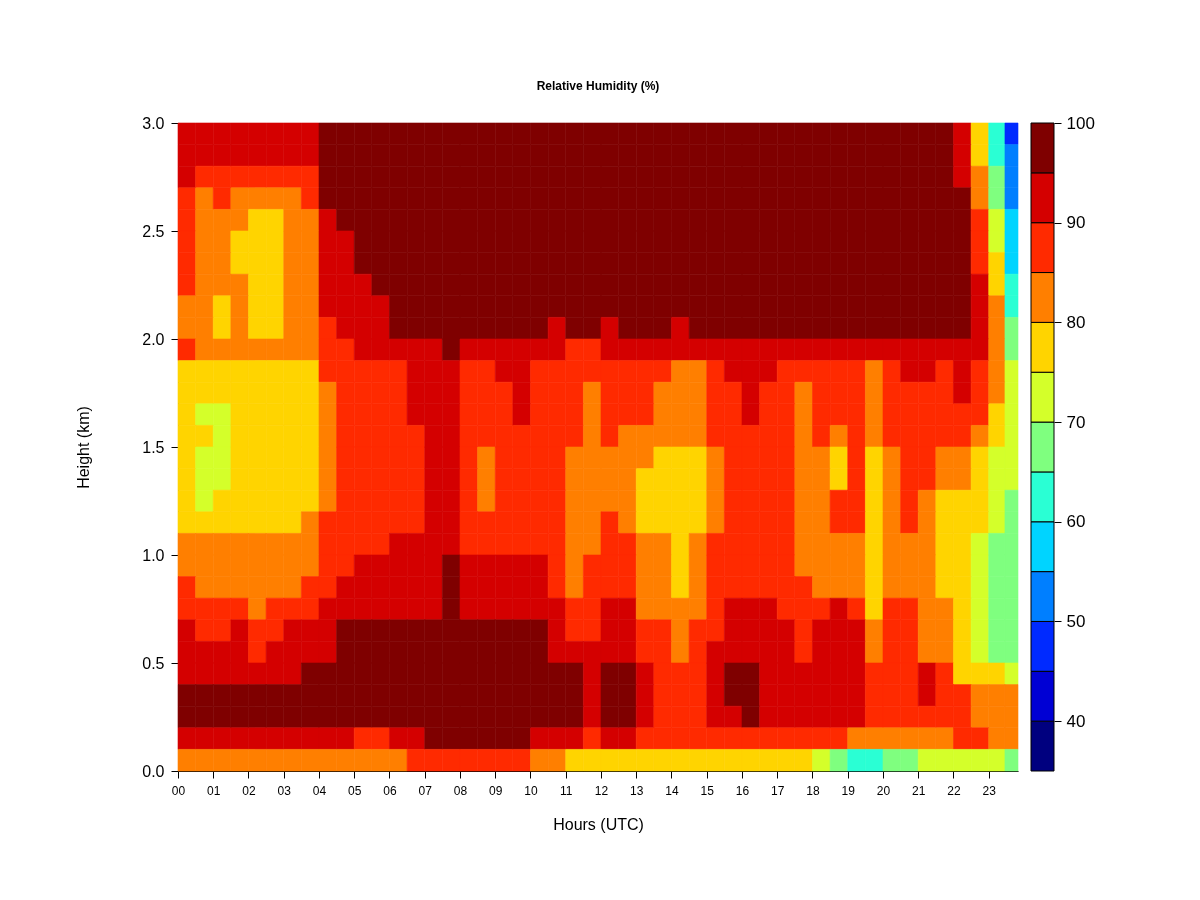 This screenshot has height=900, width=1200. Describe the element at coordinates (153, 771) in the screenshot. I see `y-tick-label: 0.0` at that location.